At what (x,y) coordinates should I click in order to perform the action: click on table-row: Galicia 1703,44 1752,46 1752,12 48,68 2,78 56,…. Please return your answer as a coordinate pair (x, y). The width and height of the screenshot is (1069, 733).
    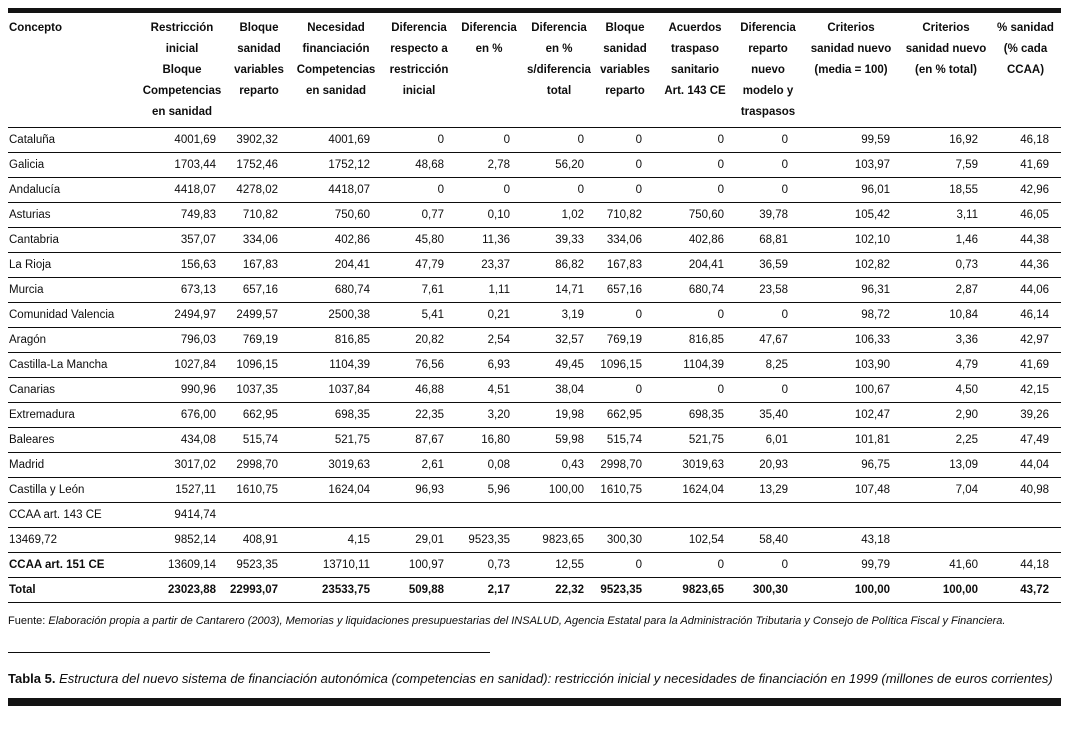
    Looking at the image, I should click on (534, 165).